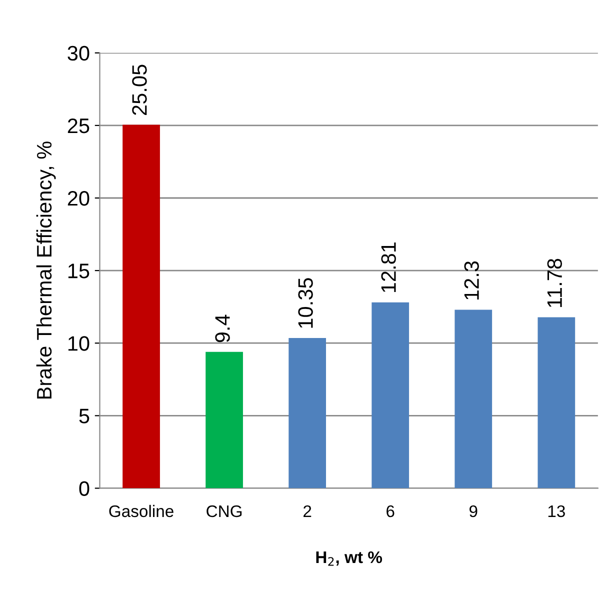 The image size is (612, 608). I want to click on x-tick-label: 6, so click(390, 511).